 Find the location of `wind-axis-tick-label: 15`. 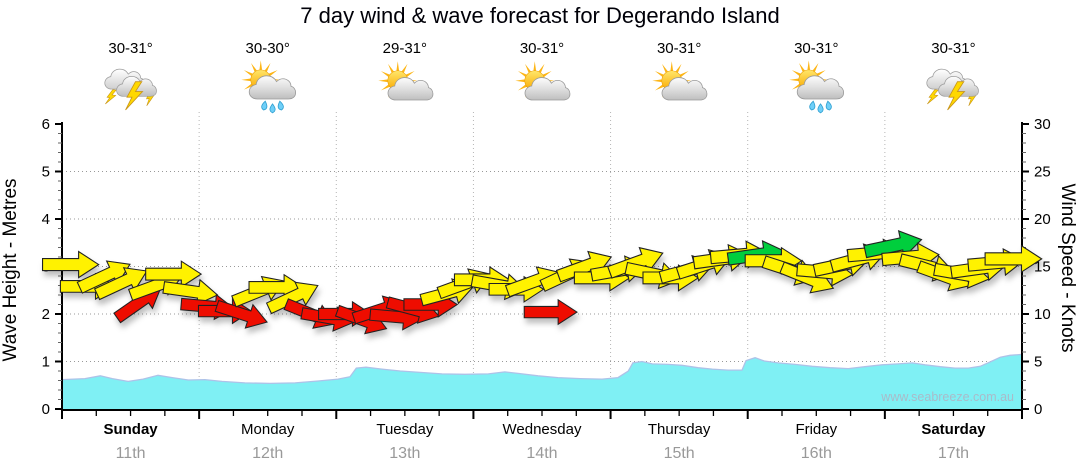

wind-axis-tick-label: 15 is located at coordinates (1042, 267).